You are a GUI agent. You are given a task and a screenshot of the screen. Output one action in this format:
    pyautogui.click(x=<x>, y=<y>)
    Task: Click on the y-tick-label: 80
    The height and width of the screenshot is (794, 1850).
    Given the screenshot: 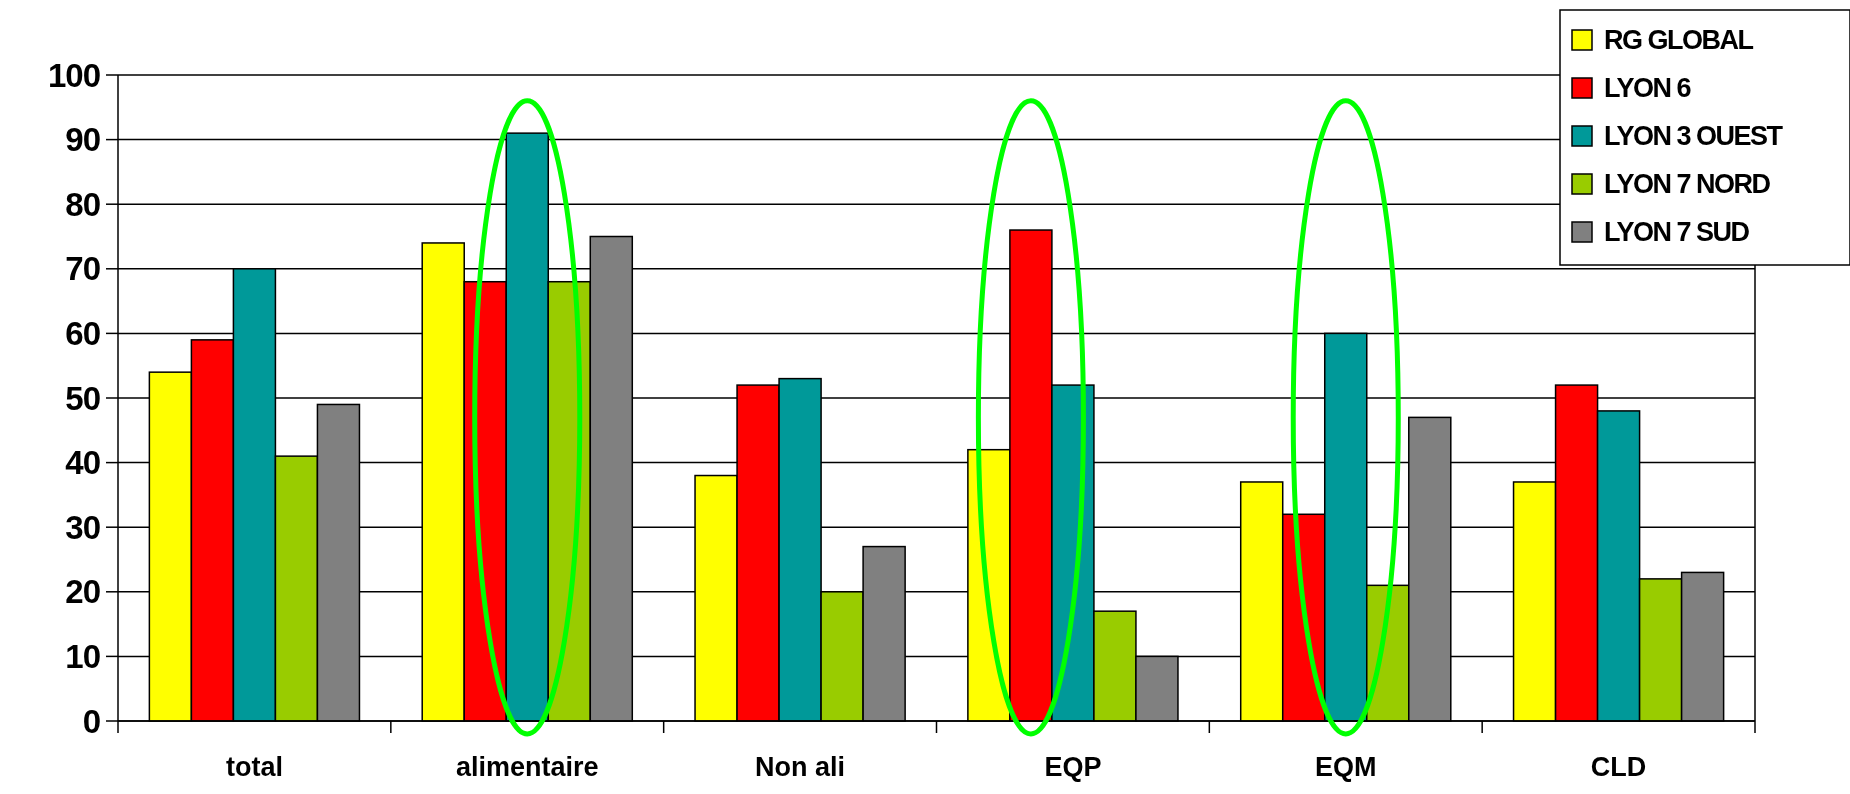 What is the action you would take?
    pyautogui.click(x=82, y=204)
    